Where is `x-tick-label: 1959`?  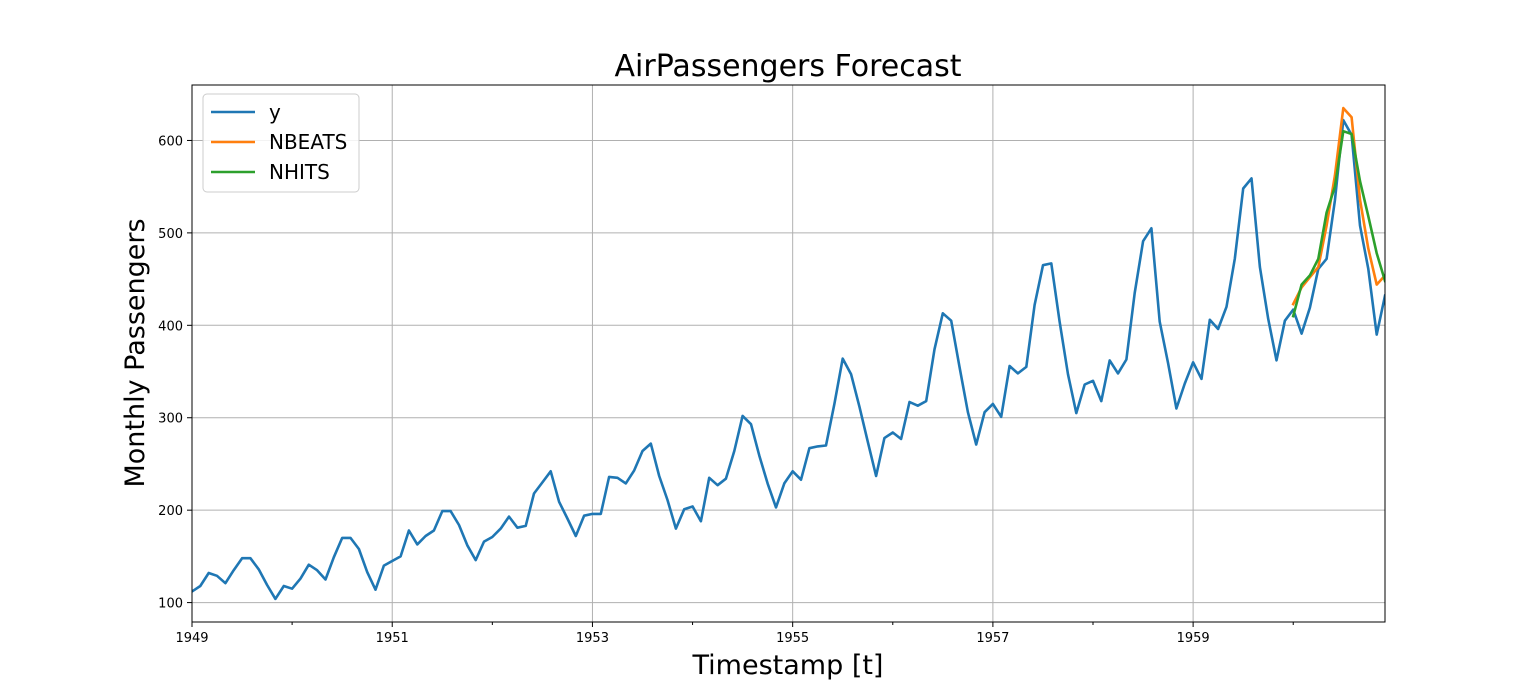 x-tick-label: 1959 is located at coordinates (1193, 638).